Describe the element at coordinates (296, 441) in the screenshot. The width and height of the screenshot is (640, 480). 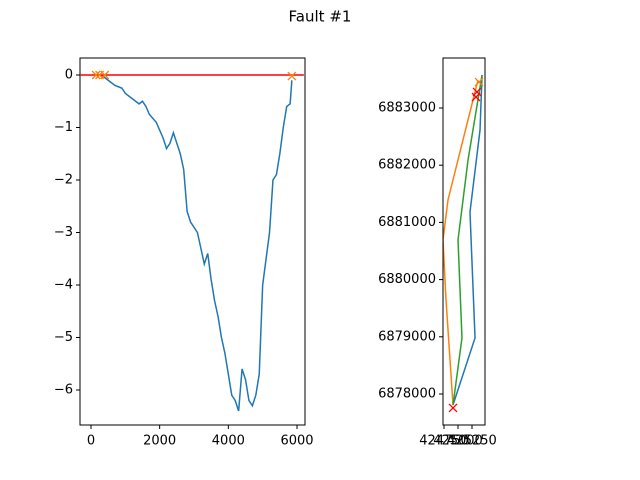
I see `x-tick-label: 6000` at that location.